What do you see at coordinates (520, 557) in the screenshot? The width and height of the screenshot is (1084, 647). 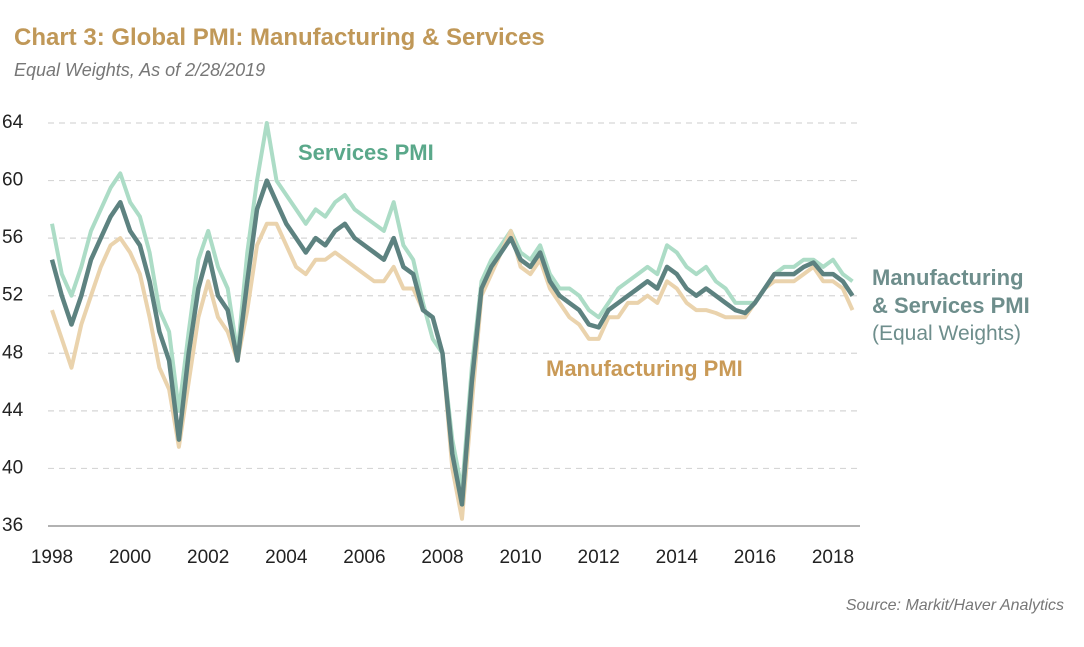 I see `x-tick-label: 2010` at bounding box center [520, 557].